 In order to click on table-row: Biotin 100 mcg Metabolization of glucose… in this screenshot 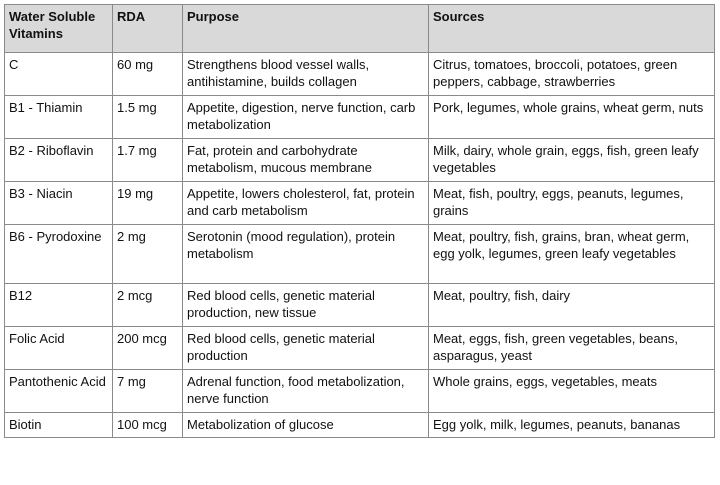, I will do `click(359, 425)`.